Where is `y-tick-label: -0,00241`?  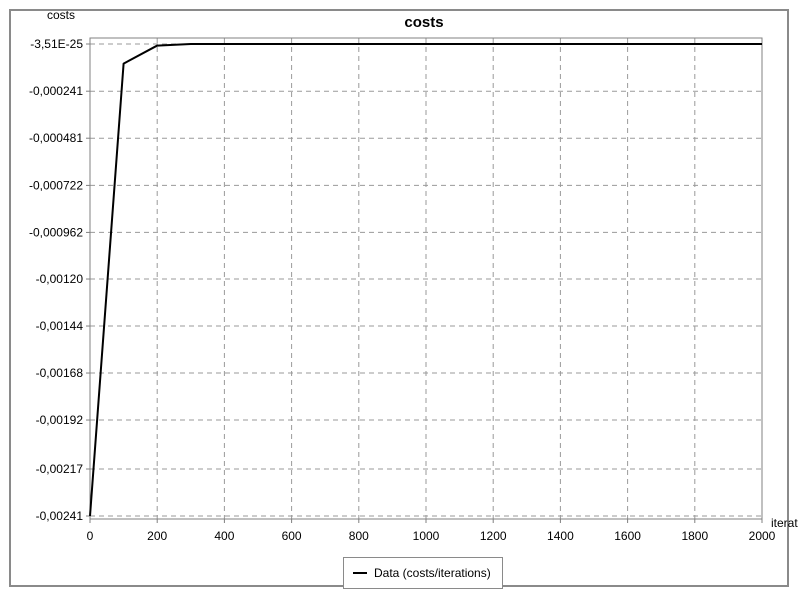 y-tick-label: -0,00241 is located at coordinates (60, 516).